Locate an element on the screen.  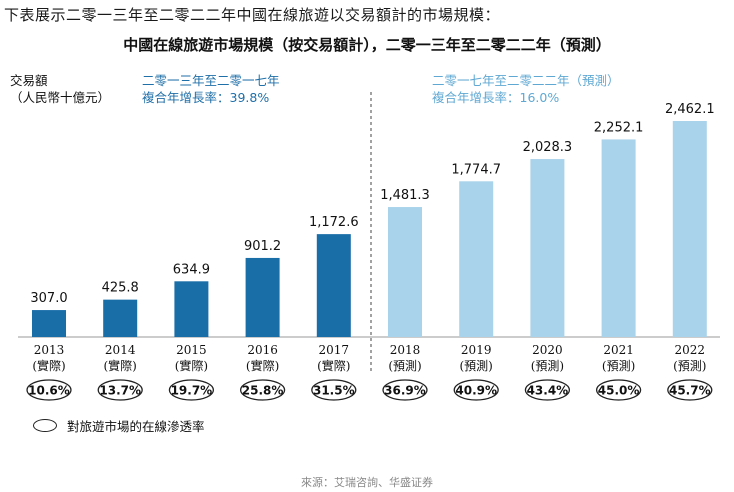
bar-2014 is located at coordinates (120, 318).